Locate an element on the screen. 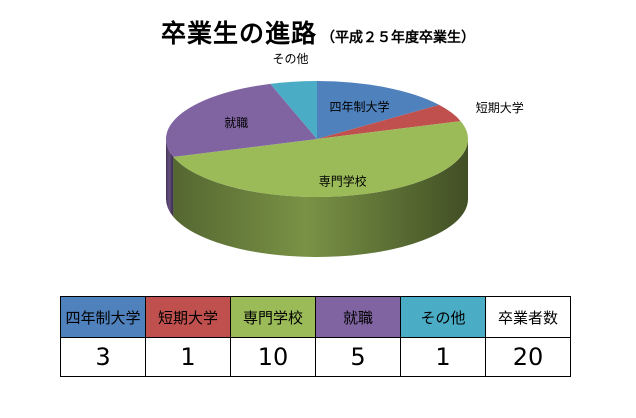  pie-label-employ: 就職 is located at coordinates (236, 123).